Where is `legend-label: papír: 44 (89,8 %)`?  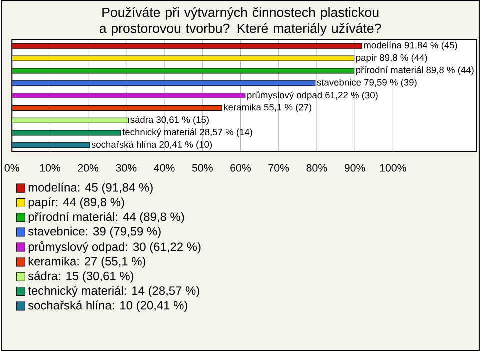
legend-label: papír: 44 (89,8 %) is located at coordinates (76, 203).